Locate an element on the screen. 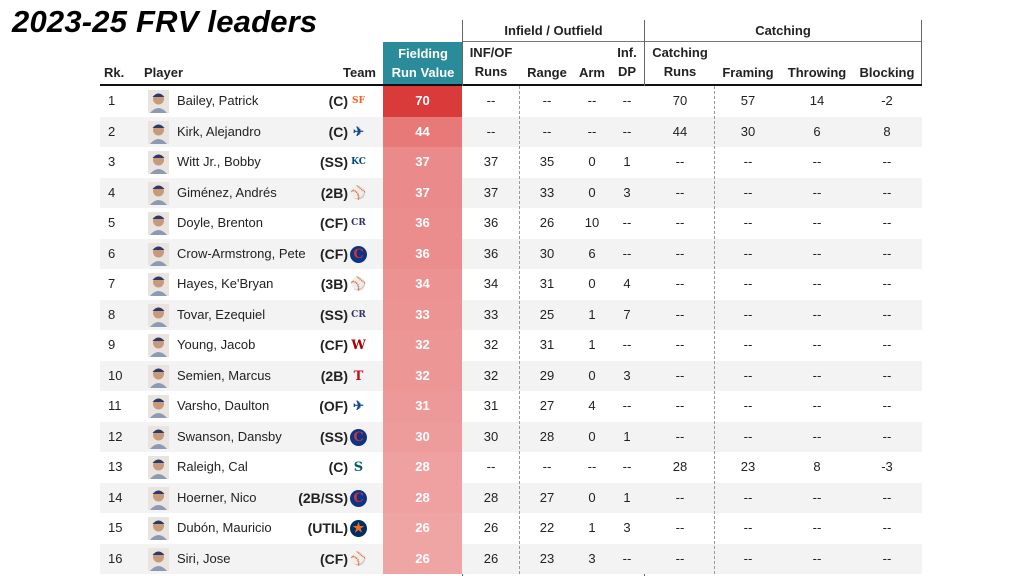 This screenshot has width=1024, height=576. rank-cell: 8 is located at coordinates (112, 314).